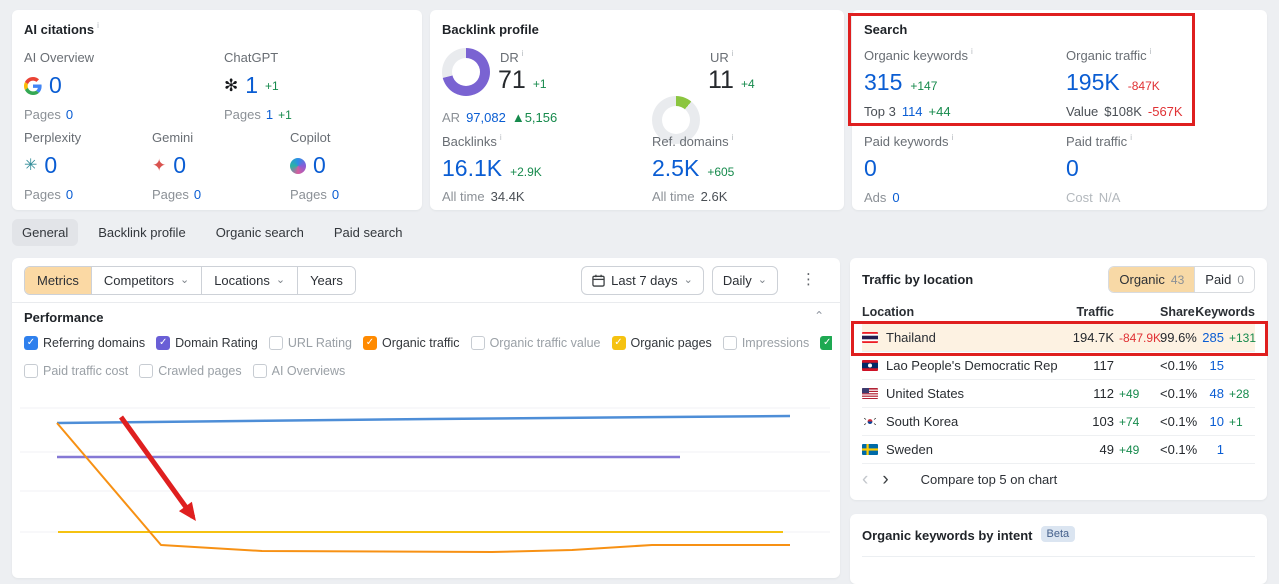  What do you see at coordinates (486, 117) in the screenshot?
I see `ar-value: 97,082` at bounding box center [486, 117].